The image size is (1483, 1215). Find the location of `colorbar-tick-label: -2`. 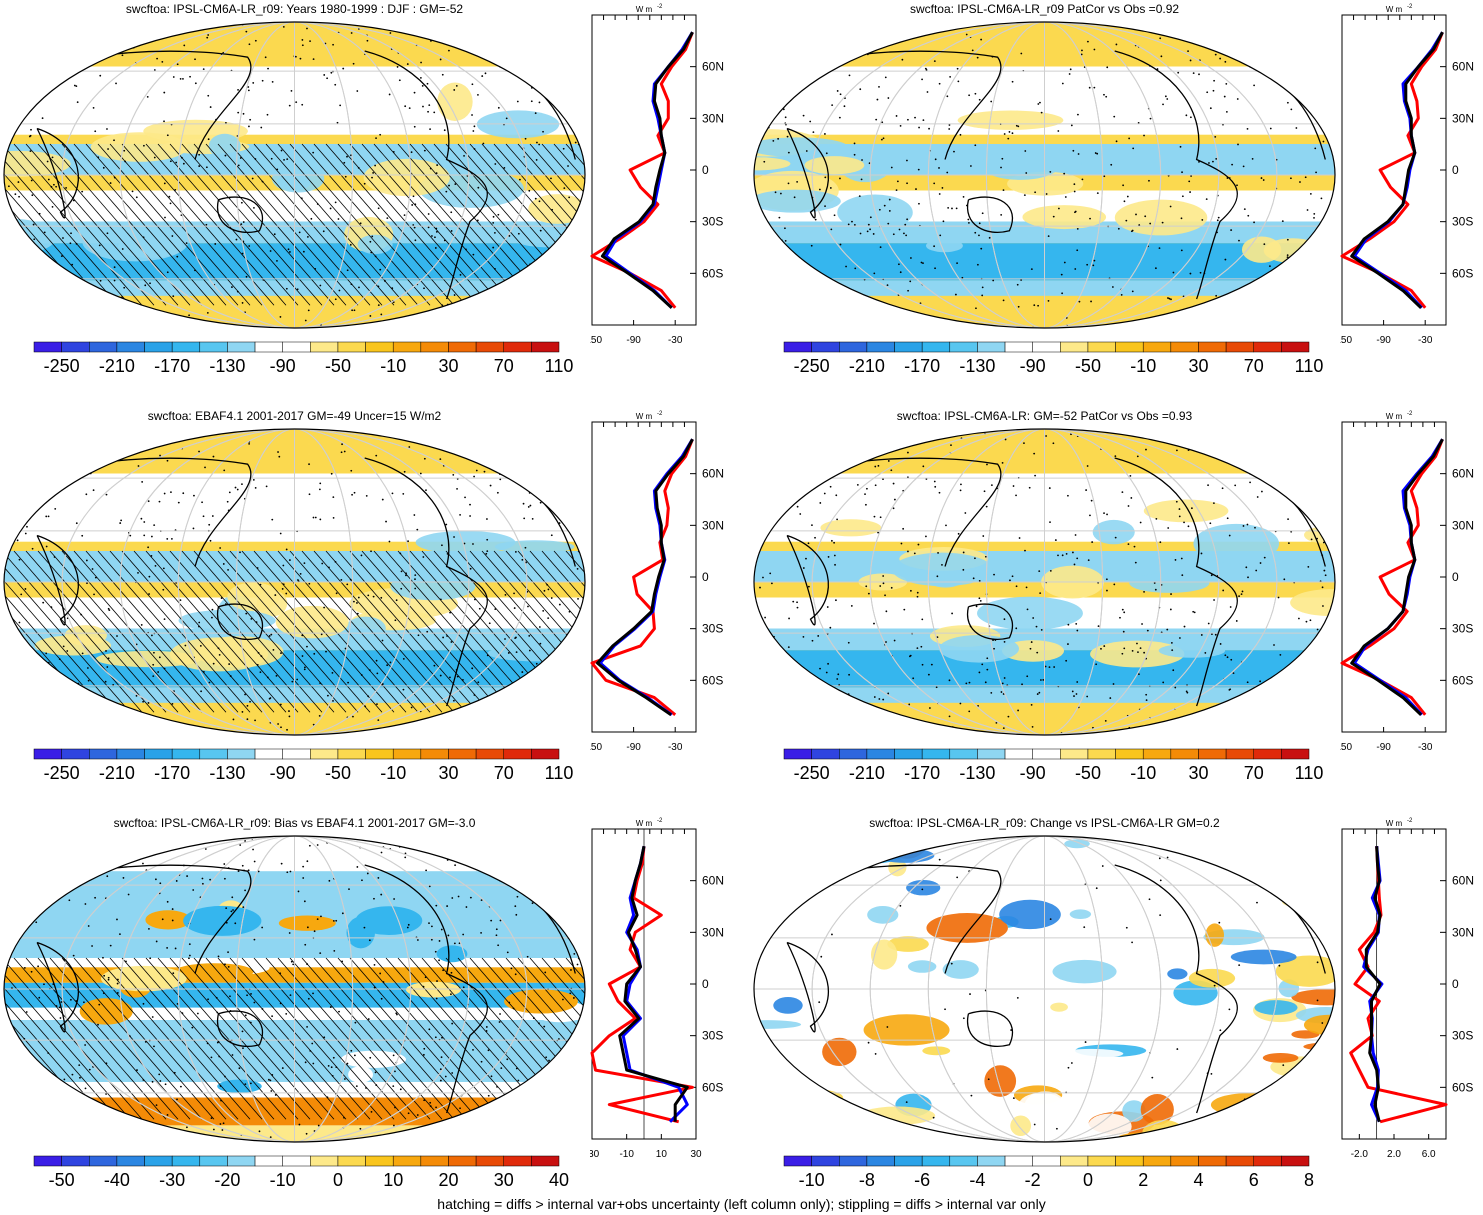

colorbar-tick-label: -2 is located at coordinates (1033, 1180).